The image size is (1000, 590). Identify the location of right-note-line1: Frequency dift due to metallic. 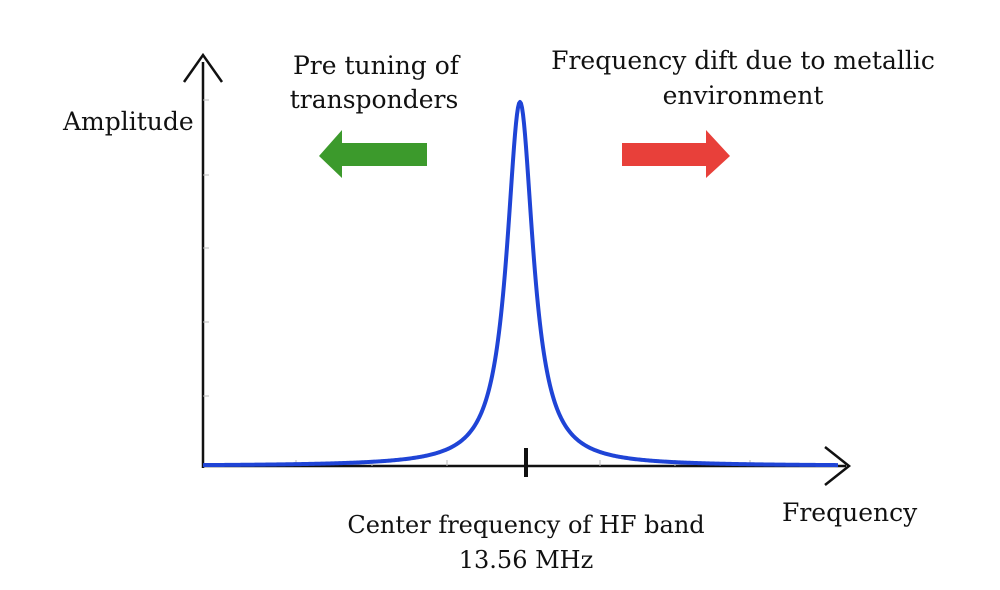
(743, 60).